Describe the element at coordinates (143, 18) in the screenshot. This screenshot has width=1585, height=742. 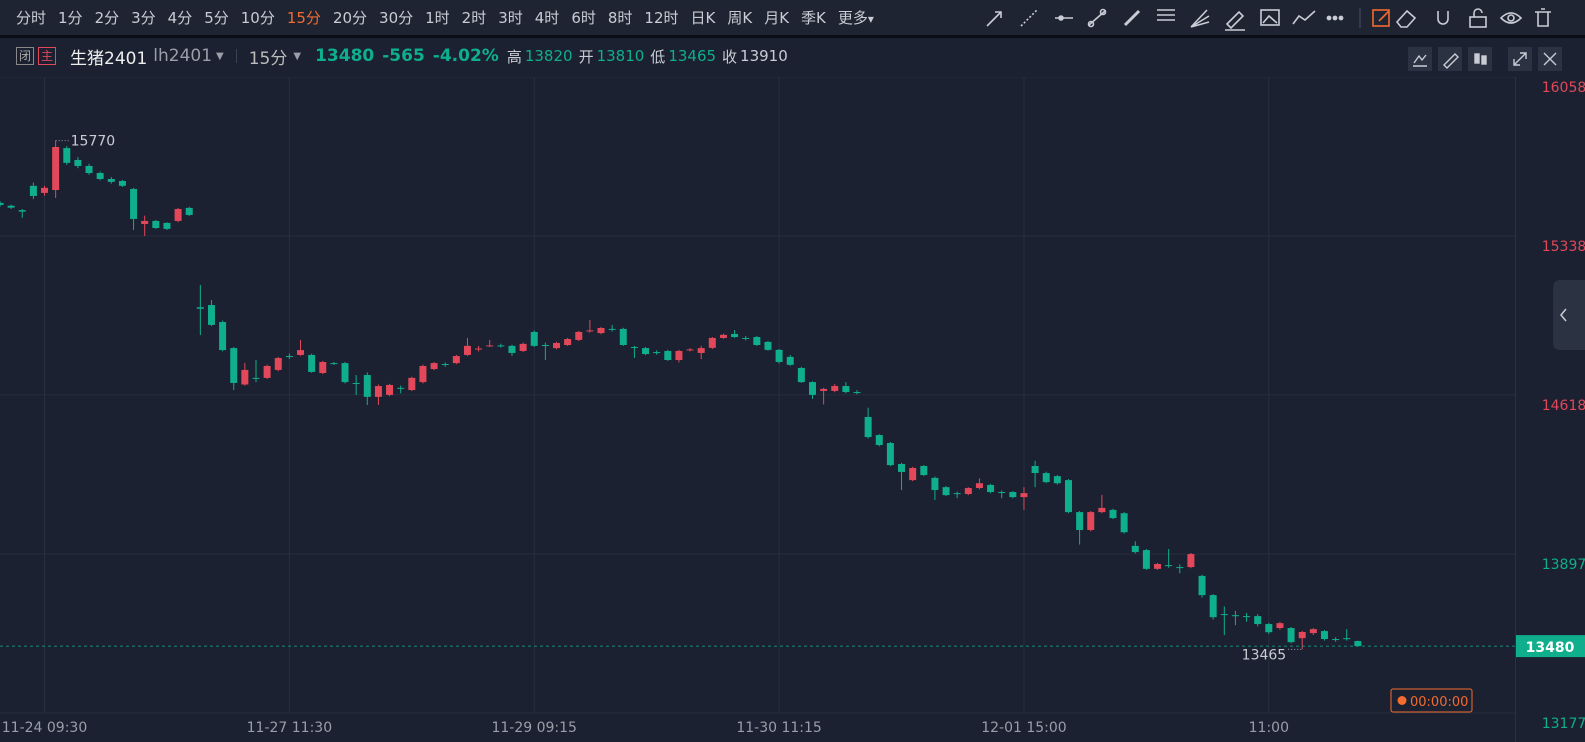
I see `period-tab: 3分` at that location.